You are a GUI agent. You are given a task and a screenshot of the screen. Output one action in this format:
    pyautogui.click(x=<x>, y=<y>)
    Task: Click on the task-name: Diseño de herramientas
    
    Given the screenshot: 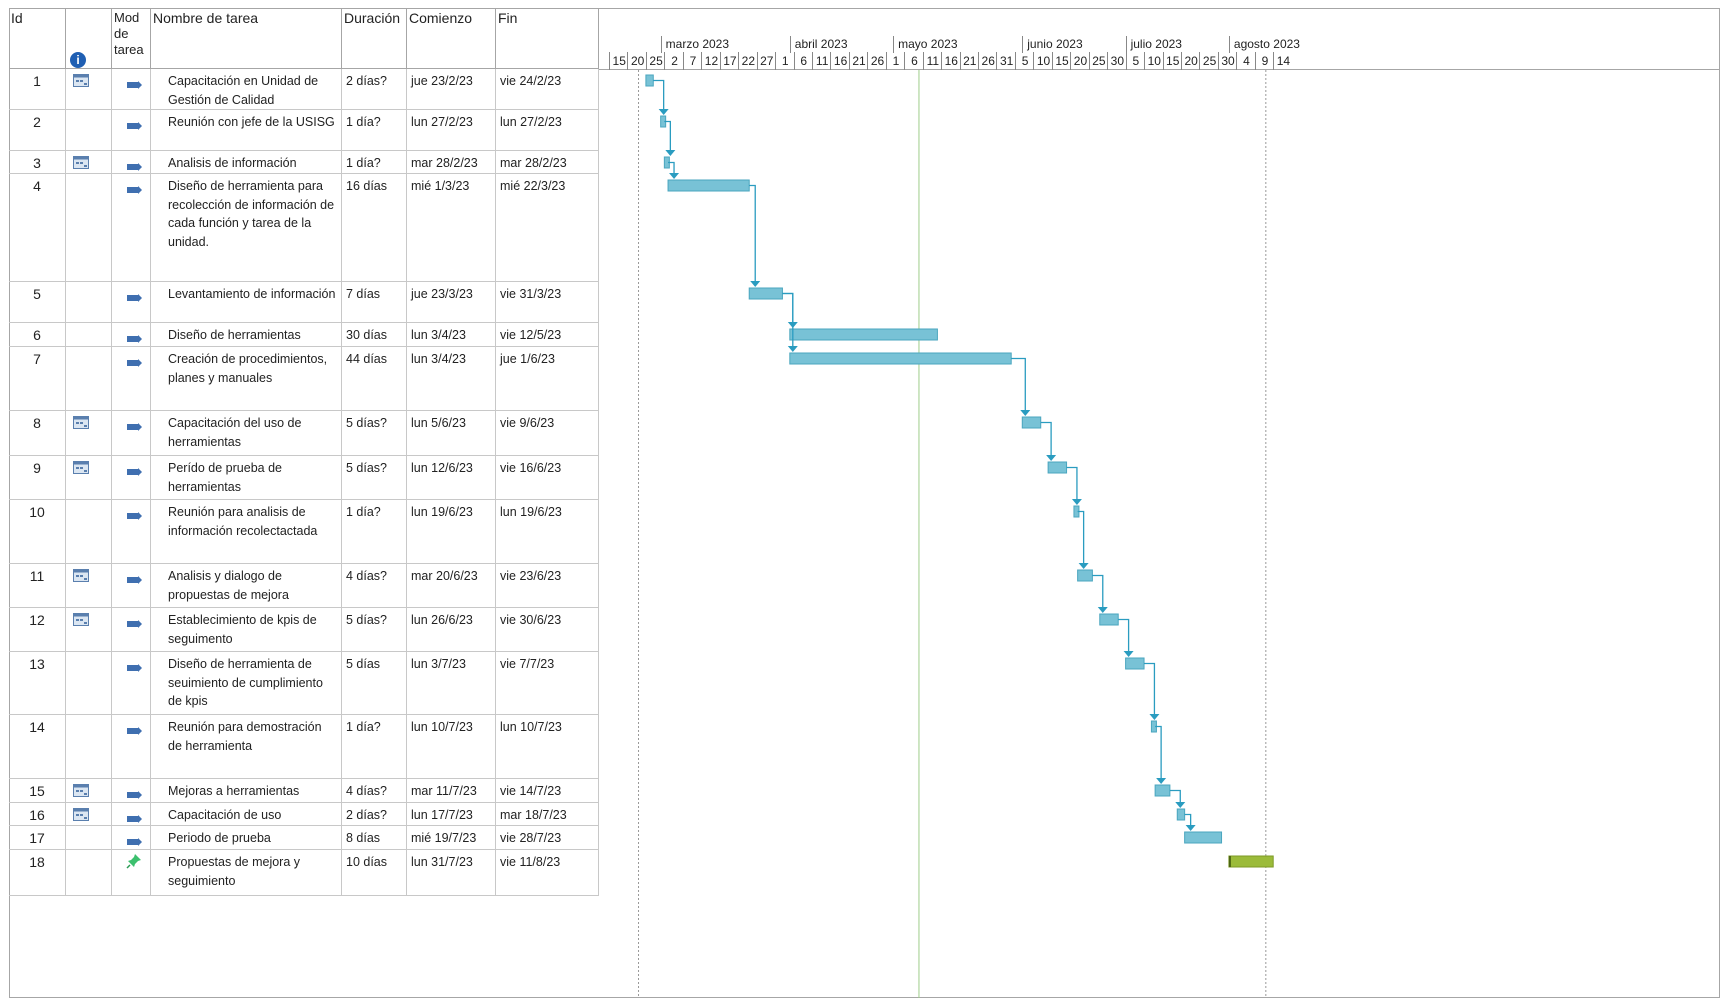 What is the action you would take?
    pyautogui.click(x=246, y=334)
    